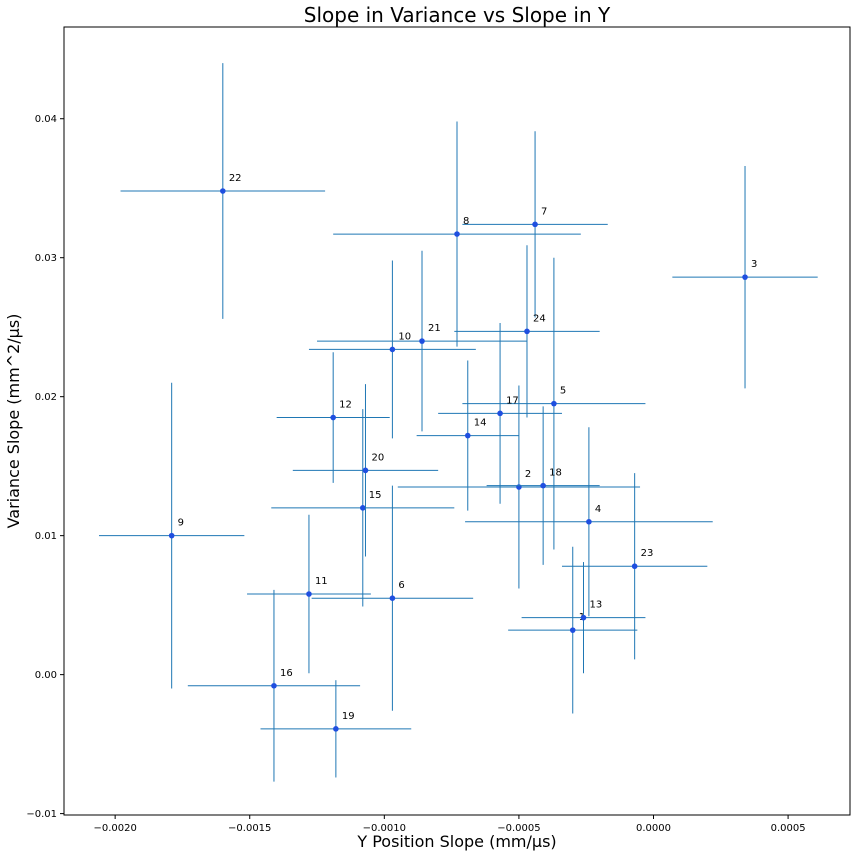  What do you see at coordinates (434, 328) in the screenshot?
I see `data-point-label: 21` at bounding box center [434, 328].